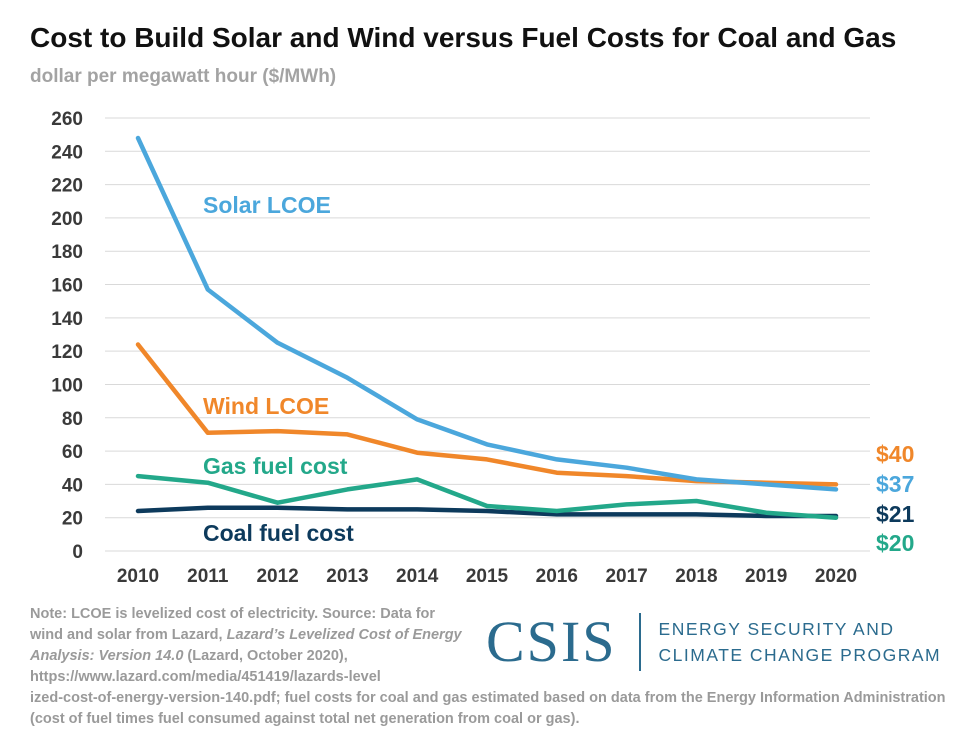 The image size is (977, 756). I want to click on end-value-wind: $40, so click(895, 454).